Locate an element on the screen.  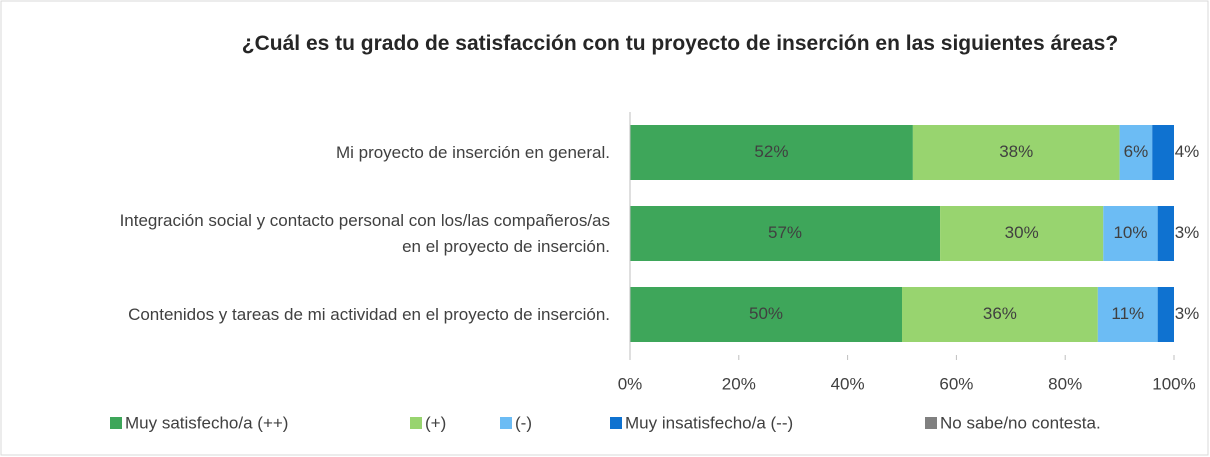
data-label: 52% is located at coordinates (771, 151).